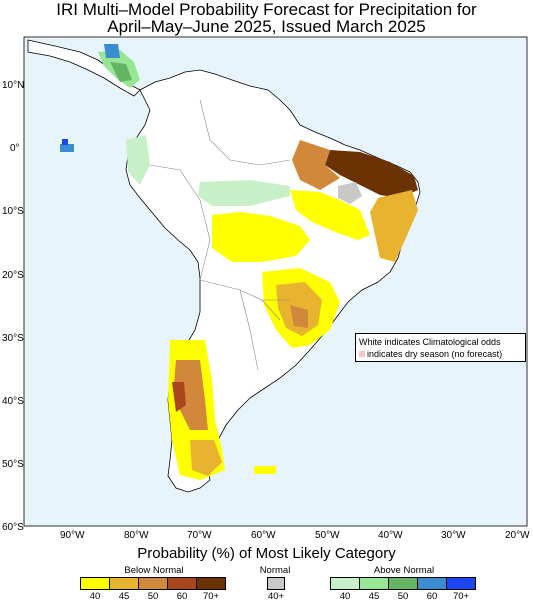 The width and height of the screenshot is (533, 602). Describe the element at coordinates (276, 583) in the screenshot. I see `legend-normal-swatch` at that location.